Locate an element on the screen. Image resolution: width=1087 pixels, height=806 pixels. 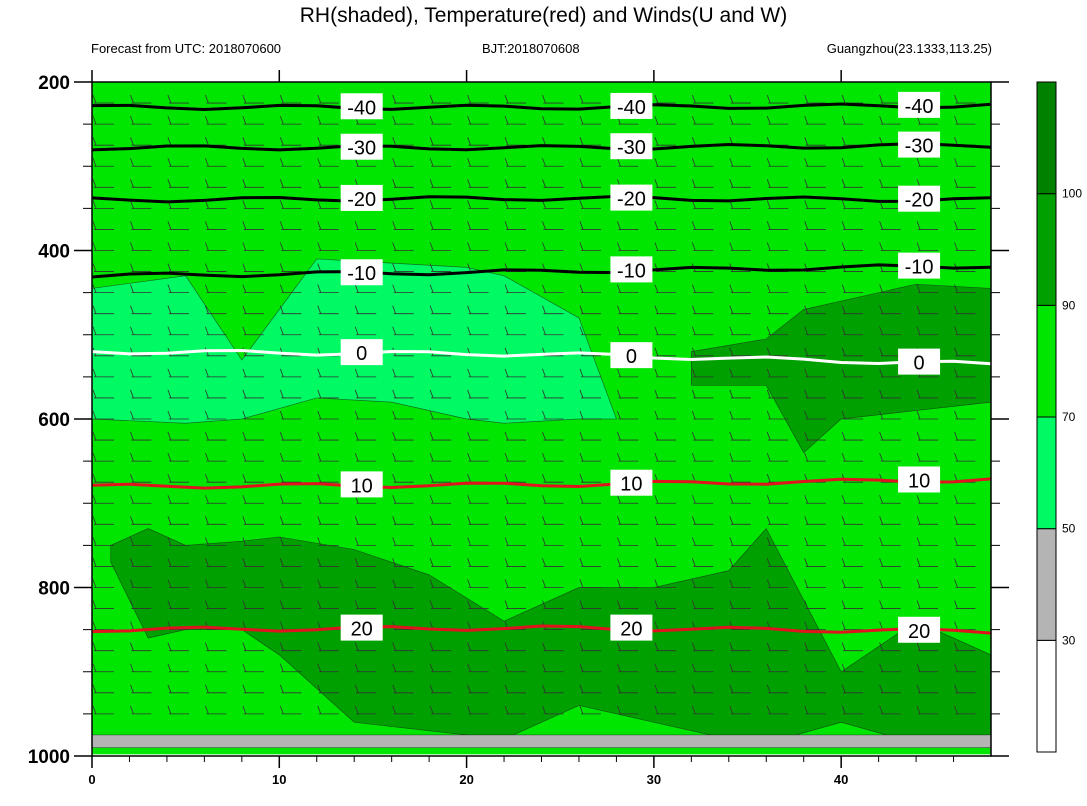
y-tick-label: 200 is located at coordinates (54, 83).